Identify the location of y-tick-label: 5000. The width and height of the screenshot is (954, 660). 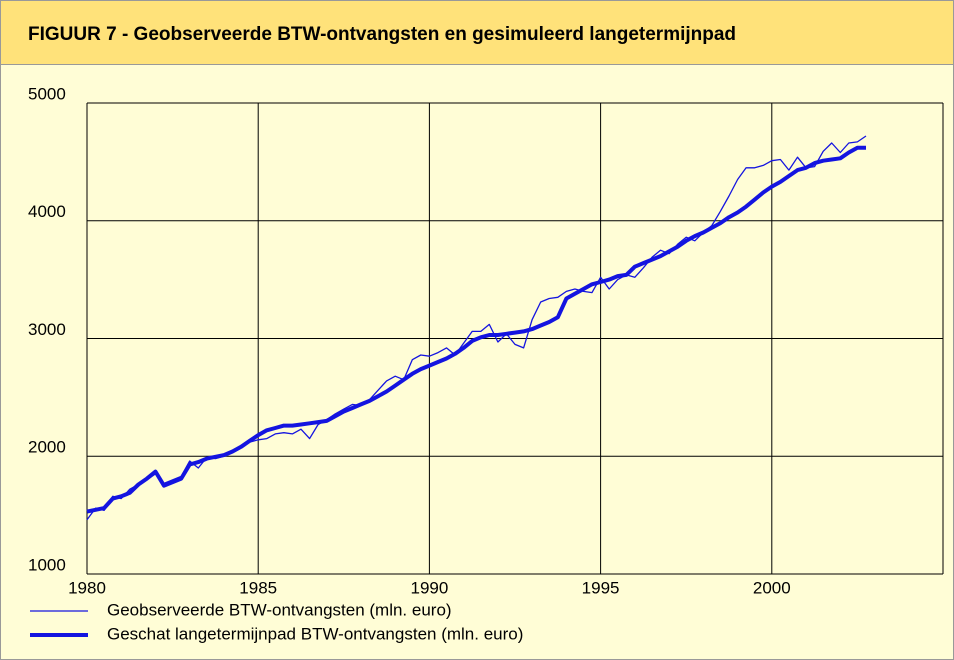
(47, 93).